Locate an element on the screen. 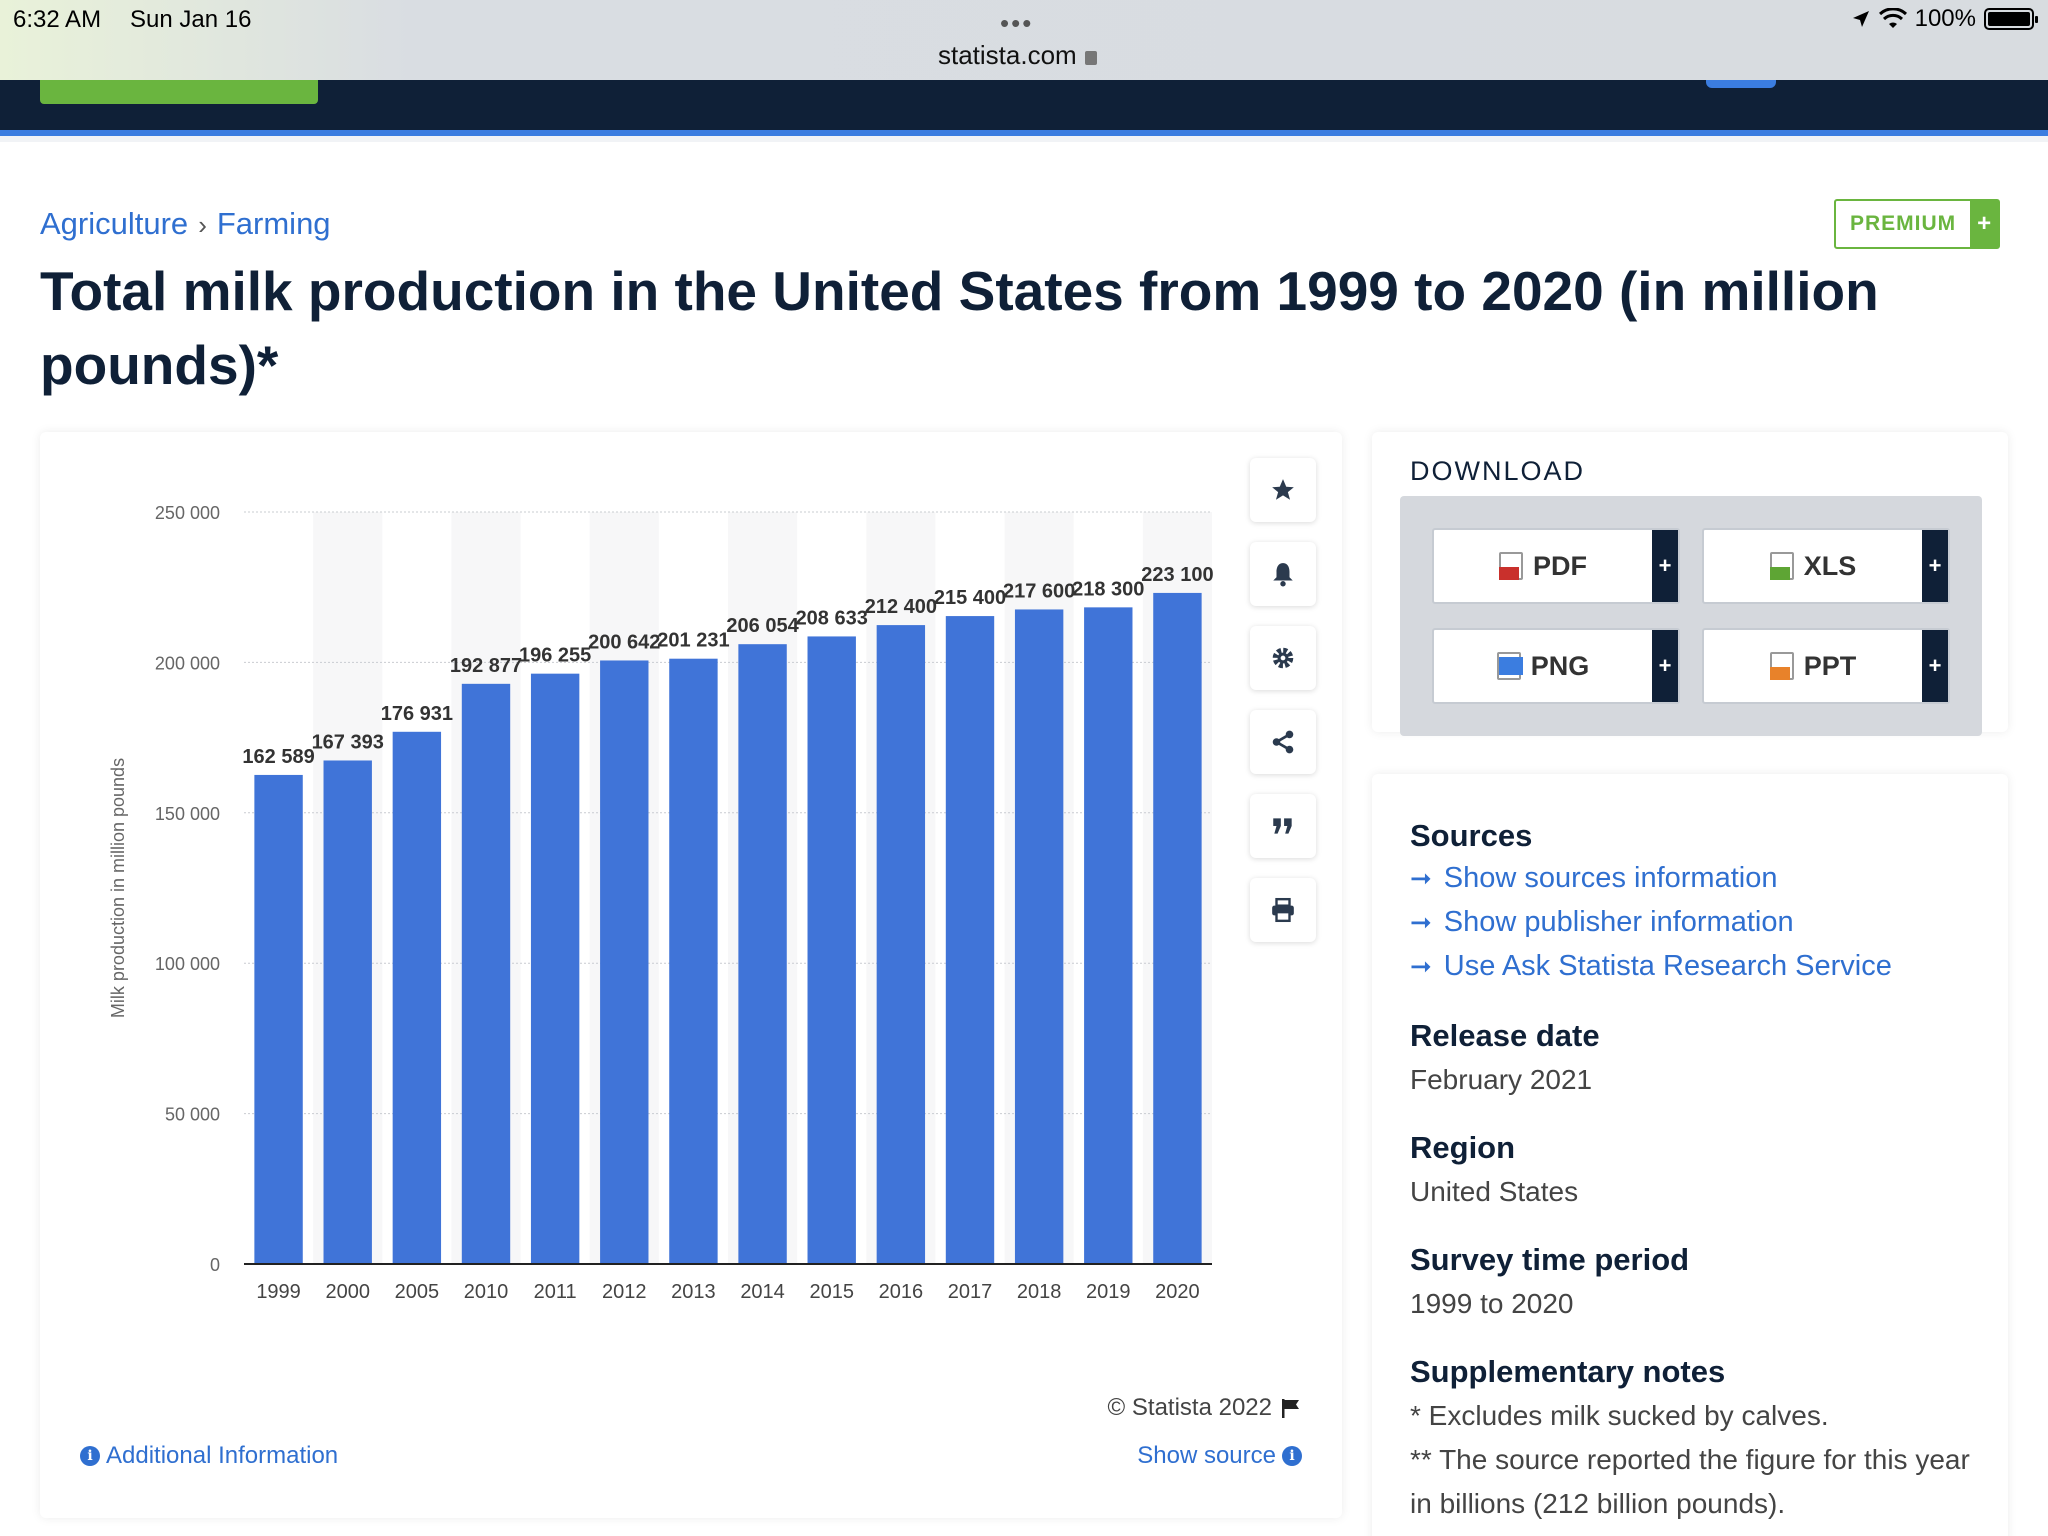 Image resolution: width=2048 pixels, height=1536 pixels. survey-period-value: 1999 to 2020 is located at coordinates (1492, 1303).